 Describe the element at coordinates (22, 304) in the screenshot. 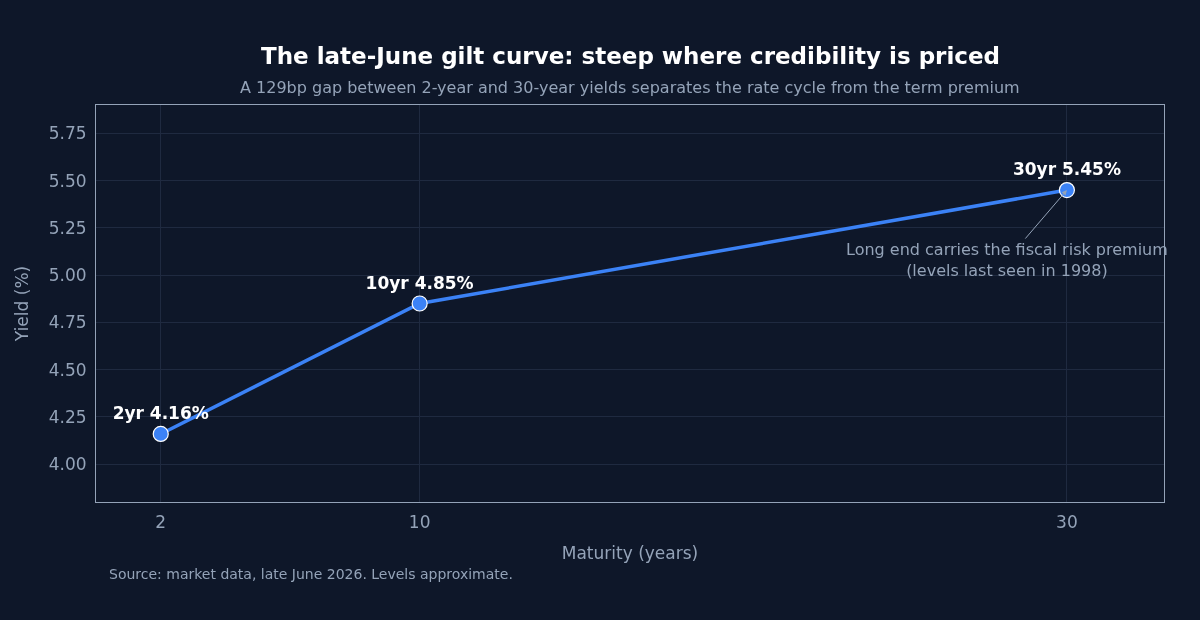

I see `y-axis-title: Yield (%)` at that location.